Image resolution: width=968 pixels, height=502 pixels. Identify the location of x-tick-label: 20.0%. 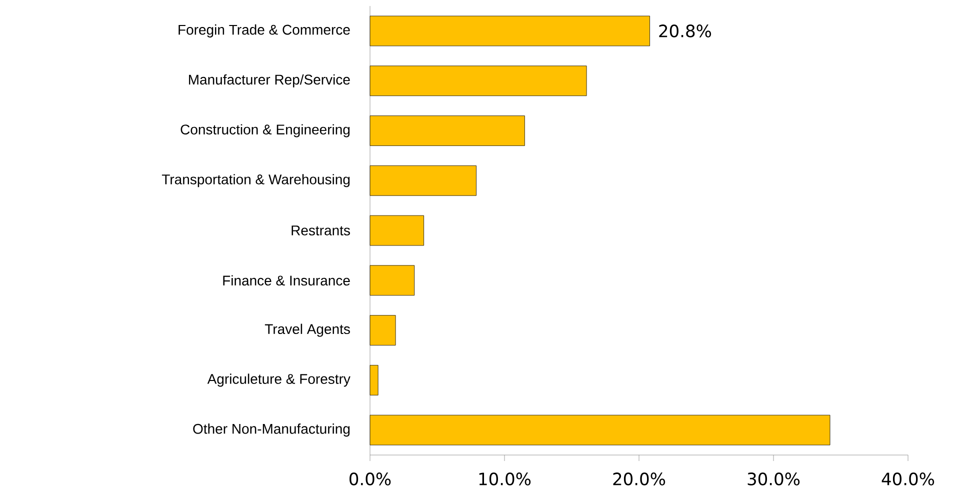
(639, 479).